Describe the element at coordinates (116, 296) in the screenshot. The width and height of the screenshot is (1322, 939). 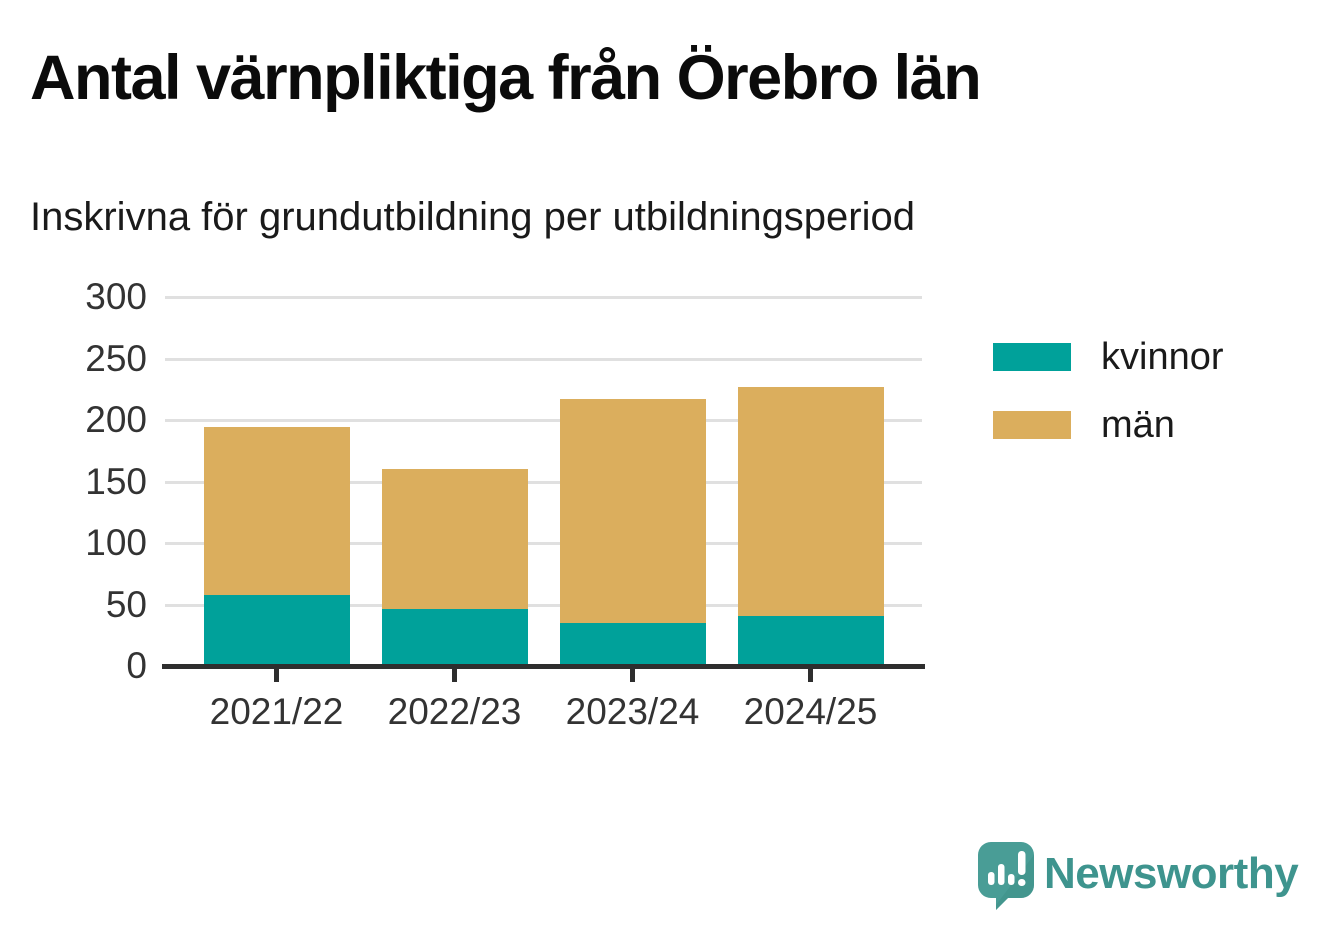
I see `y-tick-label-300: 300` at that location.